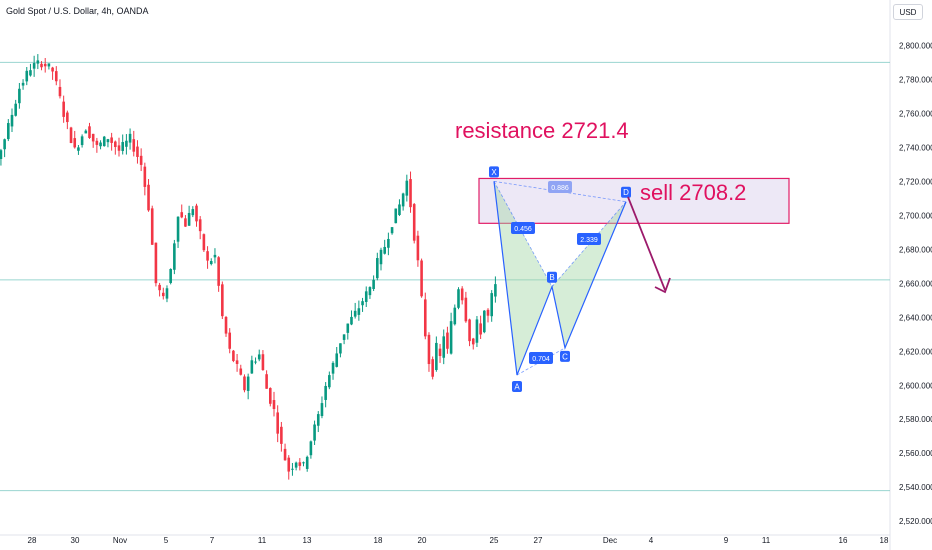 This screenshot has width=932, height=550. What do you see at coordinates (915, 317) in the screenshot?
I see `y-tick-label: 2,640.000` at bounding box center [915, 317].